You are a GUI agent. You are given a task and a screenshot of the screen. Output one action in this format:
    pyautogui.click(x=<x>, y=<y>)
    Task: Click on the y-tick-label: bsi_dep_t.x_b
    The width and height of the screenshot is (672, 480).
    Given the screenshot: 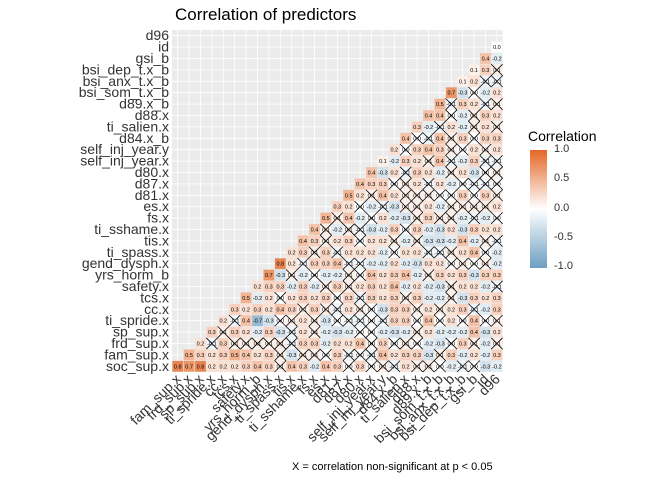 What is the action you would take?
    pyautogui.click(x=125, y=69)
    